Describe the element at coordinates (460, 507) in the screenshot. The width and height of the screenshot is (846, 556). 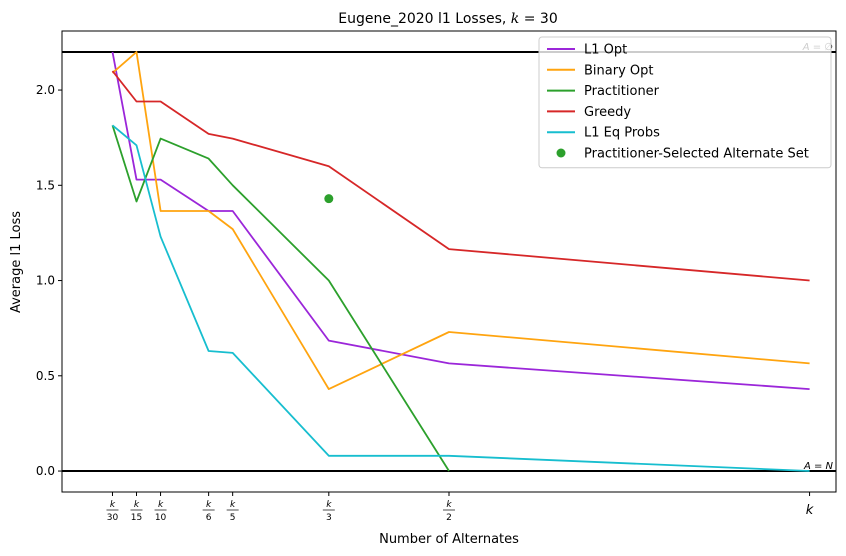
I see `x-axis: k 30 k 15 k 10 k 6 k 5 k 3 k 2 k` at that location.